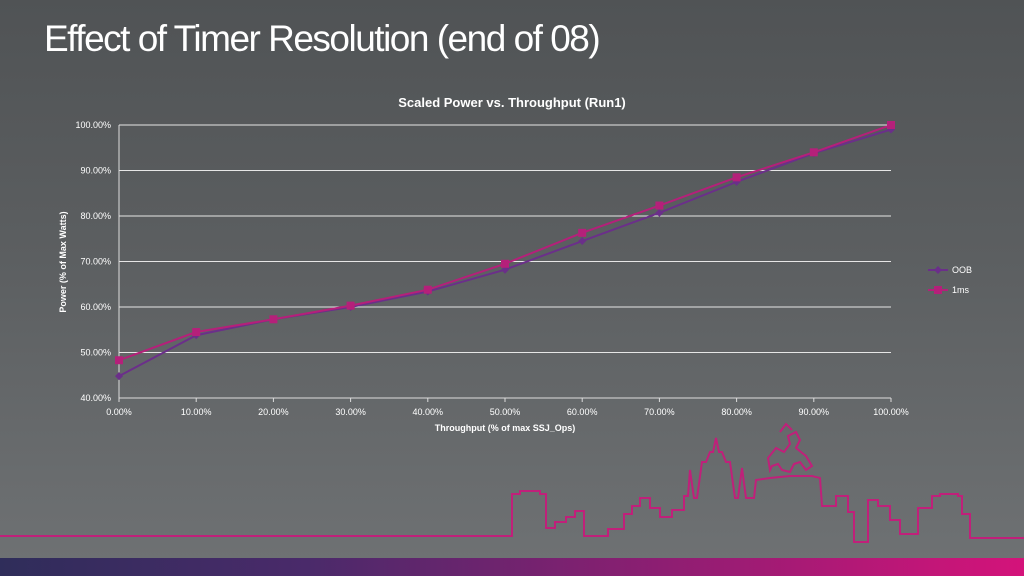  Describe the element at coordinates (950, 280) in the screenshot. I see `legend: OOB 1ms` at that location.